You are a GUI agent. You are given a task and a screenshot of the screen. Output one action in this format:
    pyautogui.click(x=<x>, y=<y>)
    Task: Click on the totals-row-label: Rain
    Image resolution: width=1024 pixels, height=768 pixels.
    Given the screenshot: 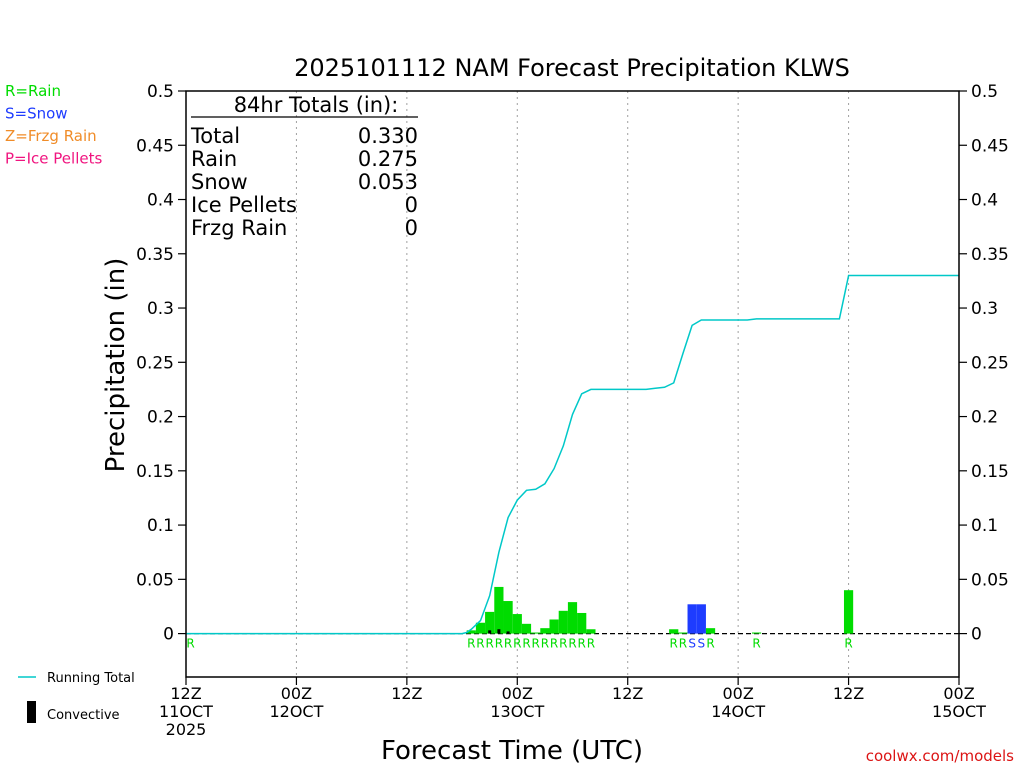 What is the action you would take?
    pyautogui.click(x=214, y=159)
    